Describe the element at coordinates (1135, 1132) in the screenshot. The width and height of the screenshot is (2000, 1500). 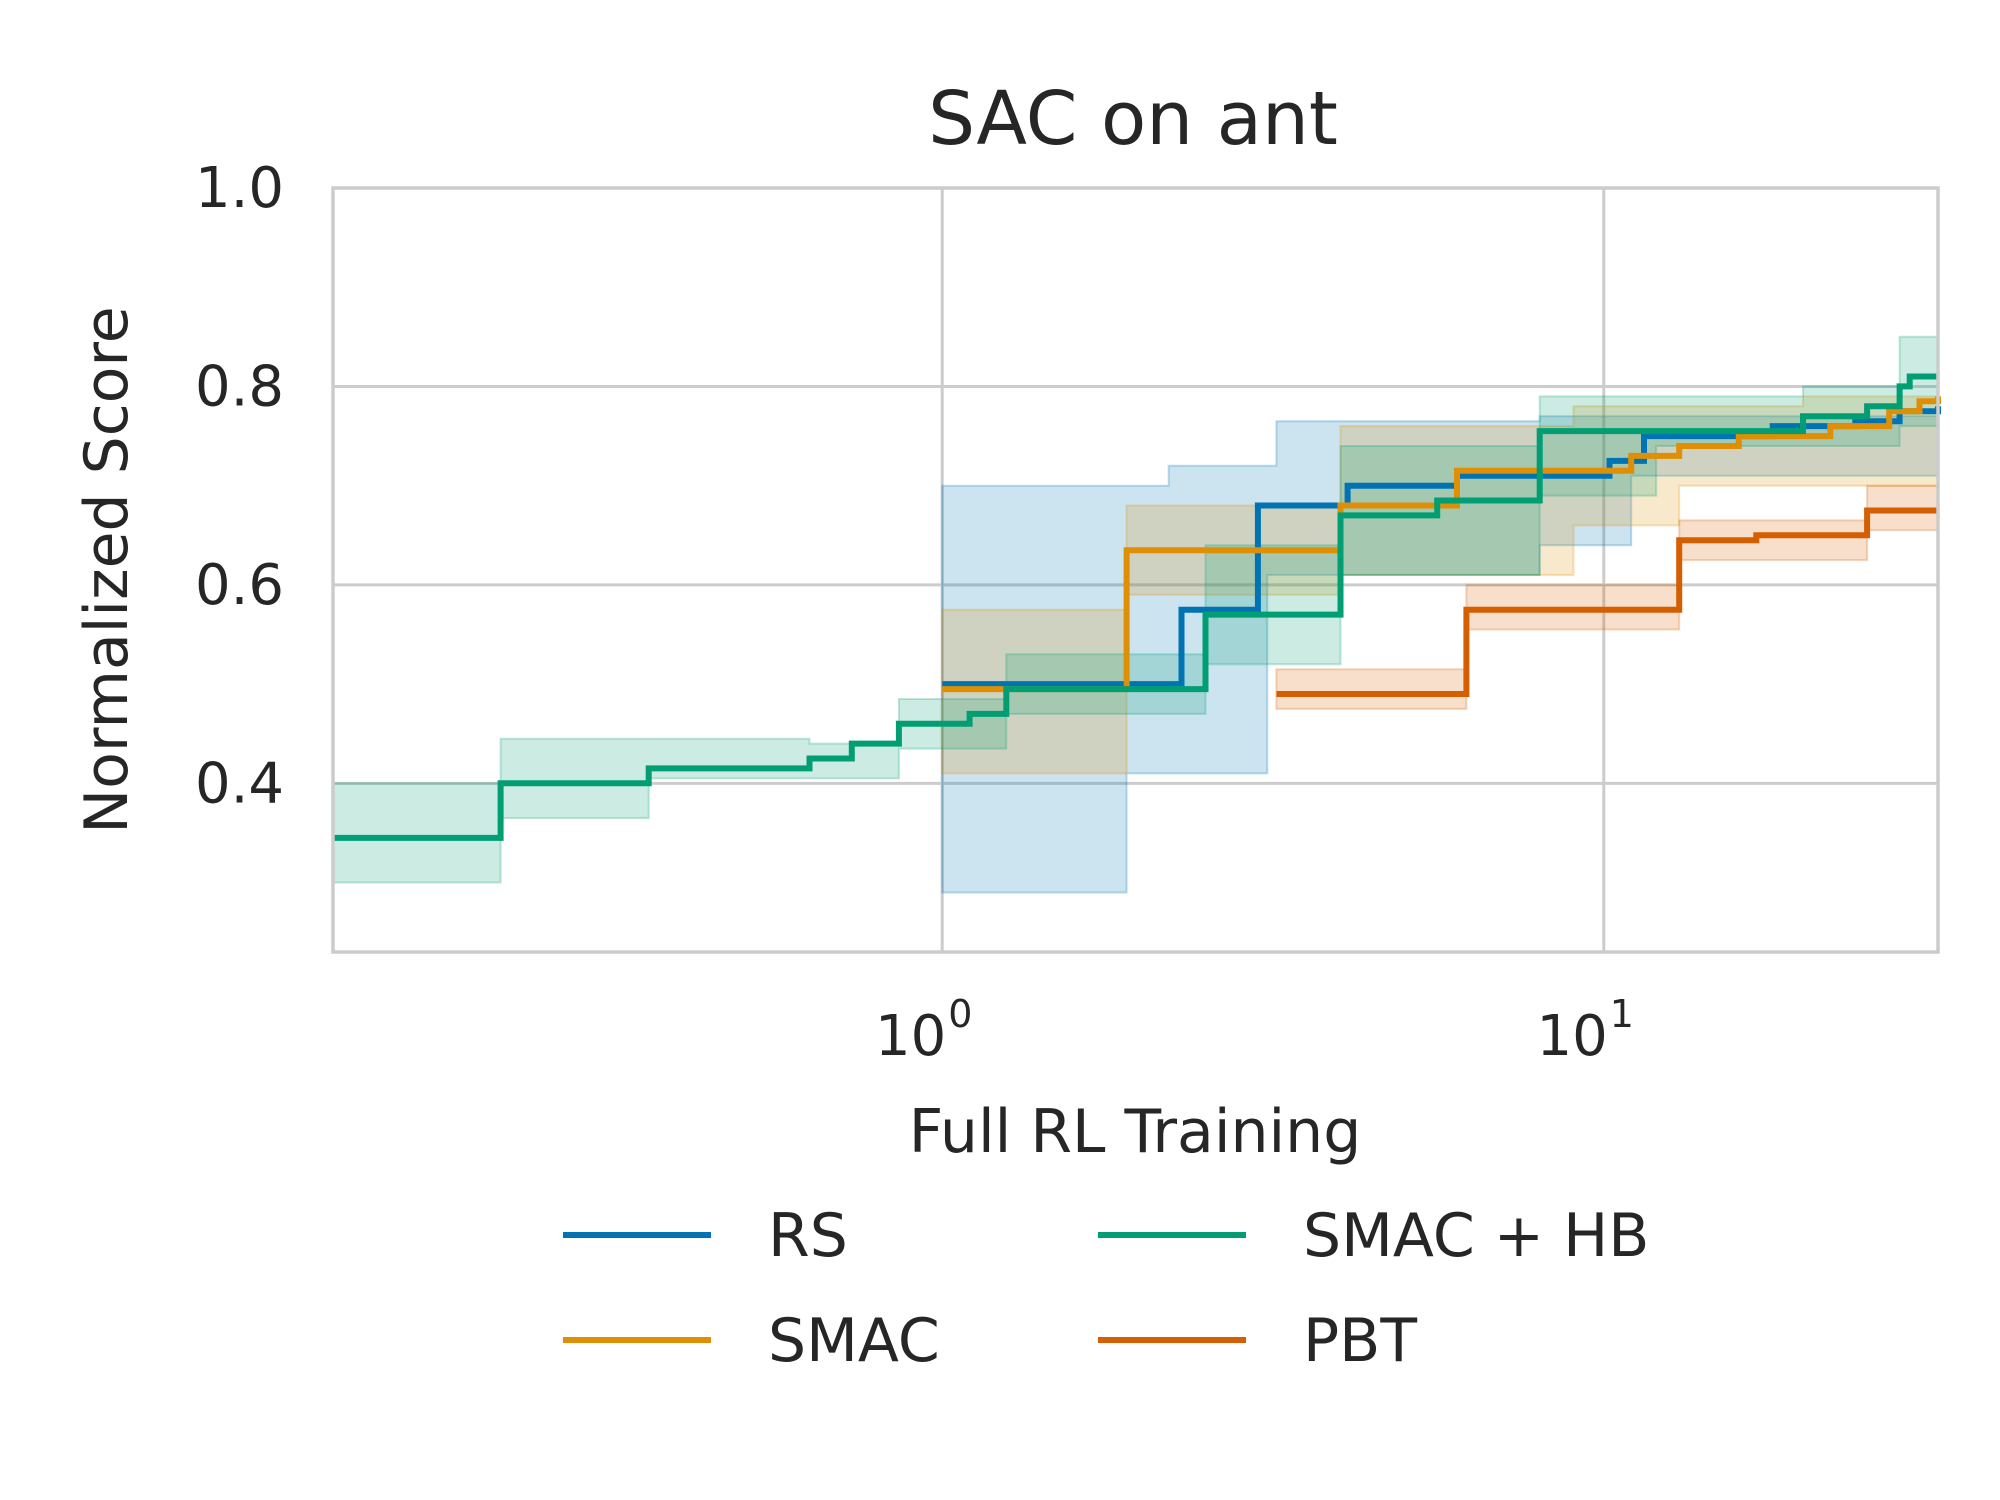
I see `x-axis-label: Full RL Training` at that location.